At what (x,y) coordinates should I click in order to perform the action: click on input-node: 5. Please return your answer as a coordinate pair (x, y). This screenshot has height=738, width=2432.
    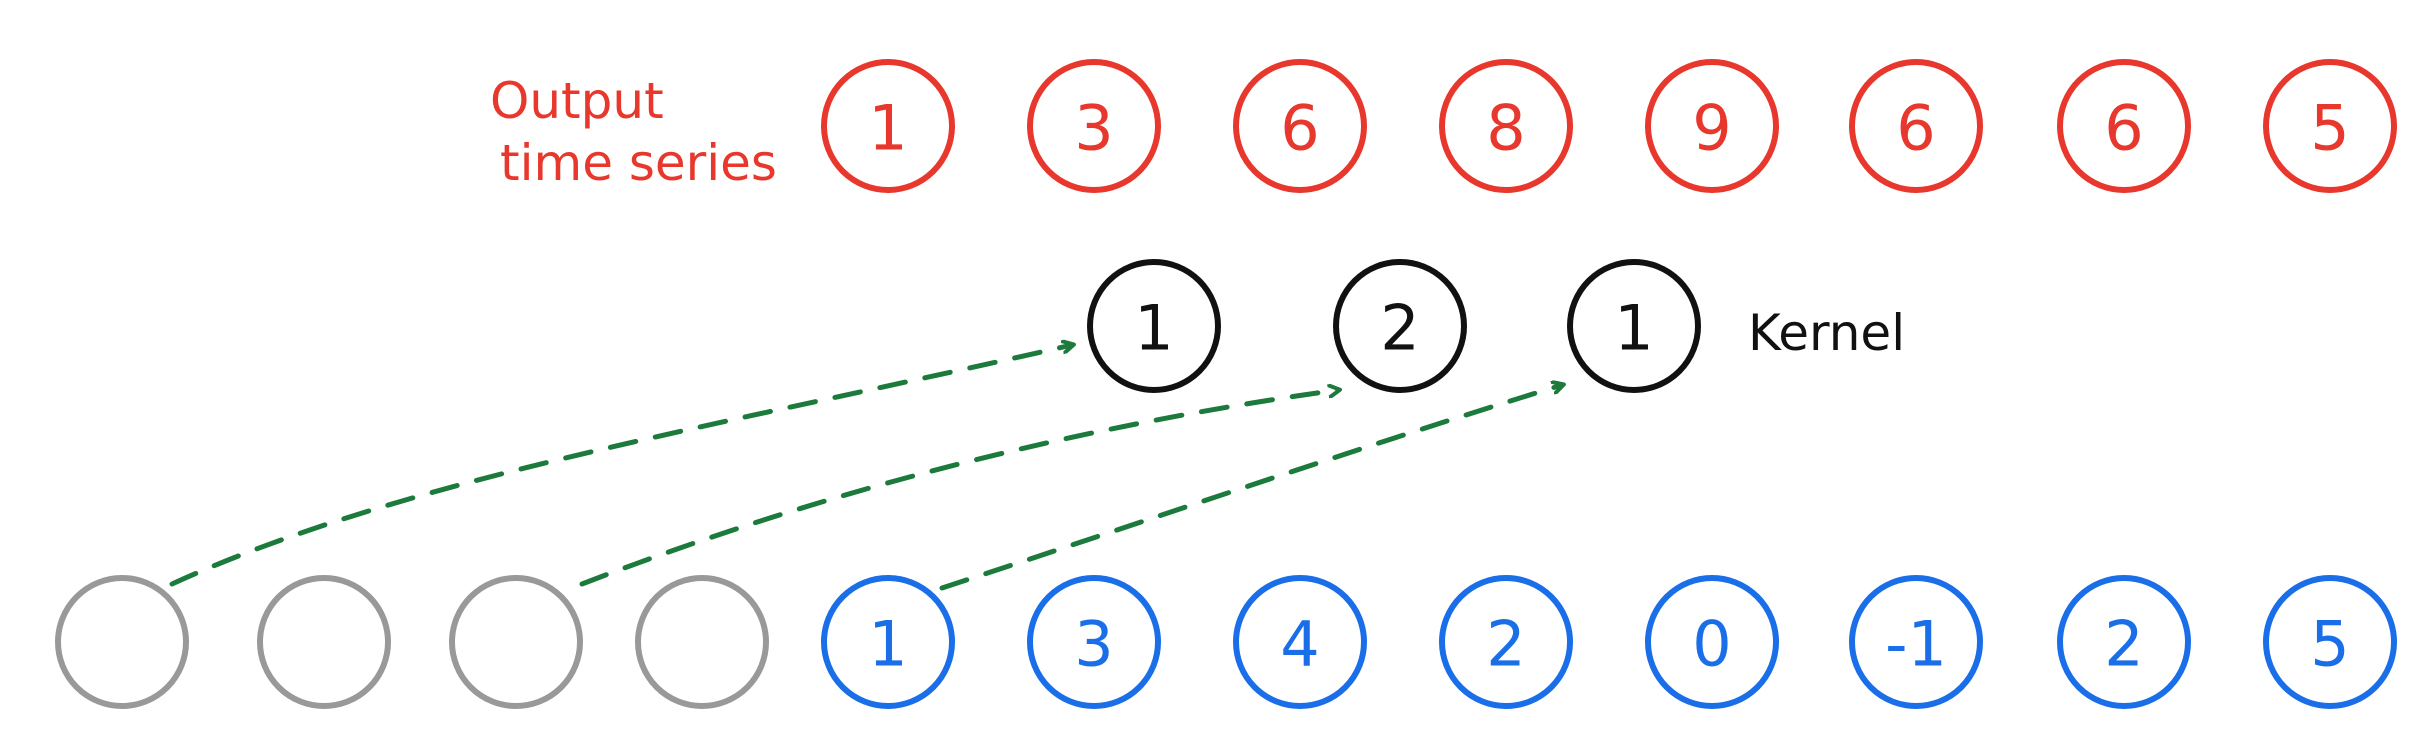
    Looking at the image, I should click on (2330, 642).